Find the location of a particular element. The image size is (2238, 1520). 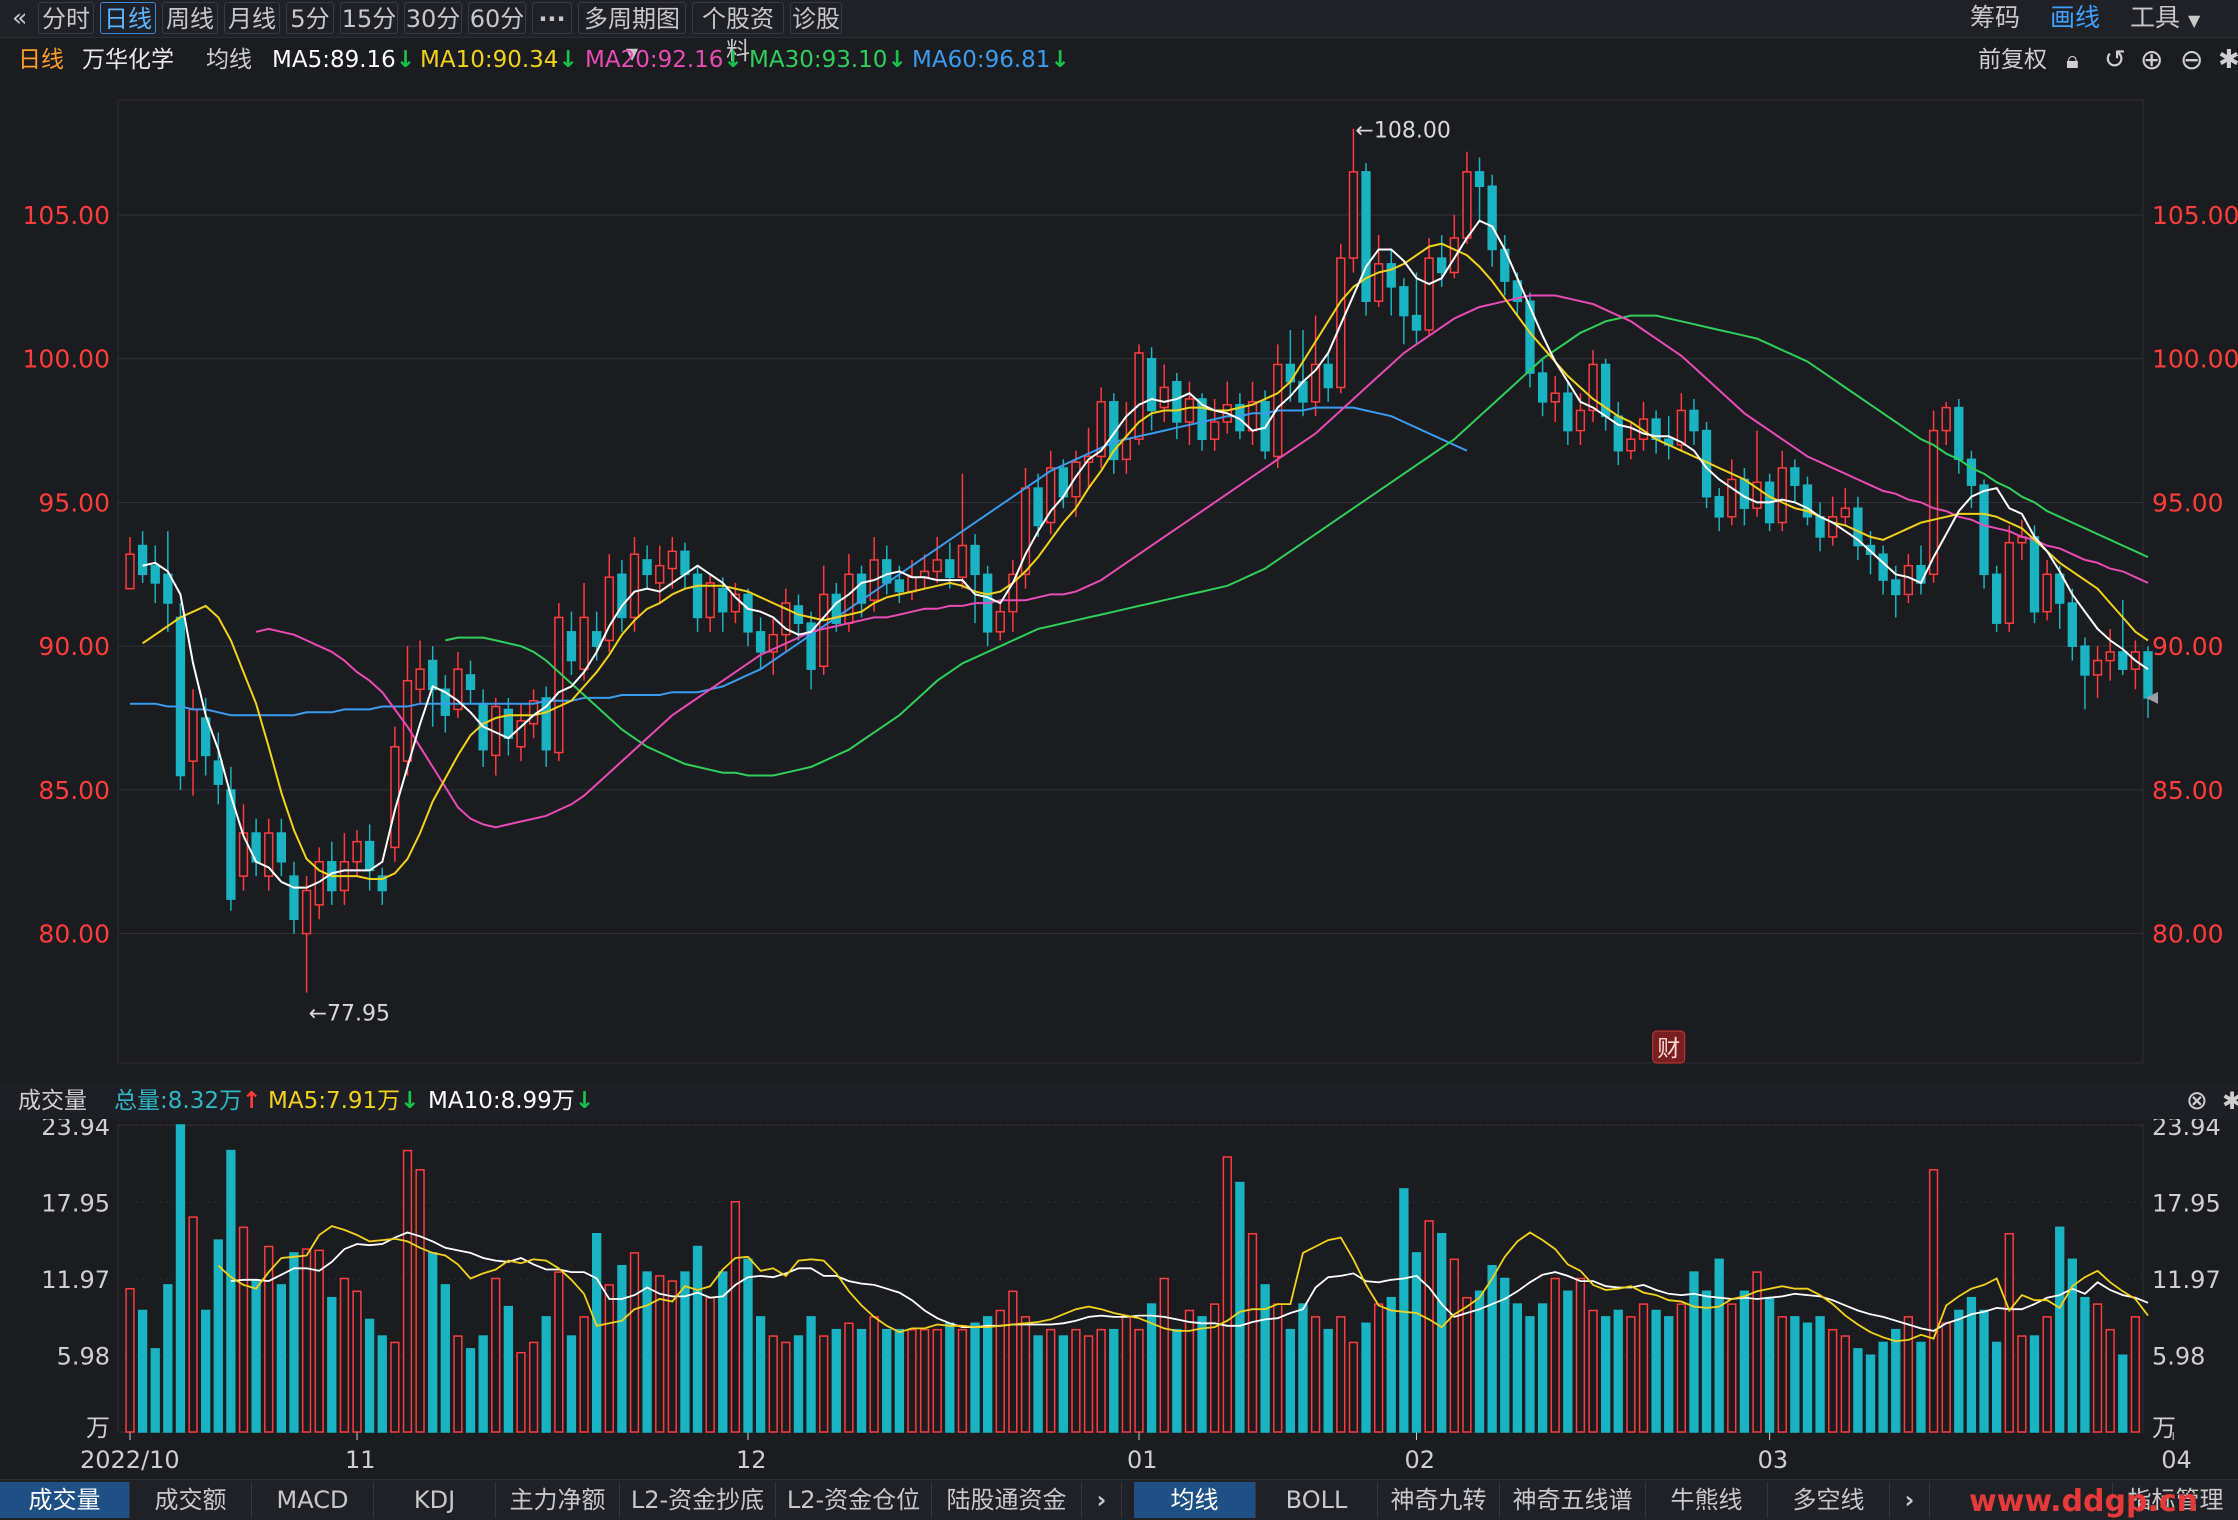

tab-long-short: 多空线 is located at coordinates (1829, 1500).